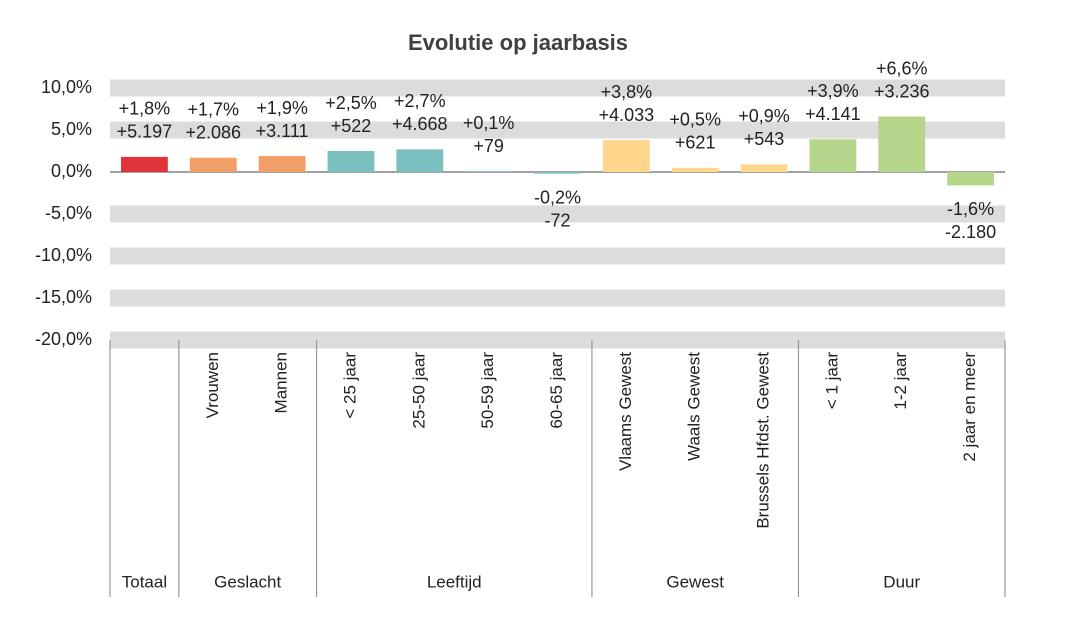  What do you see at coordinates (247, 581) in the screenshot?
I see `group-label: Geslacht` at bounding box center [247, 581].